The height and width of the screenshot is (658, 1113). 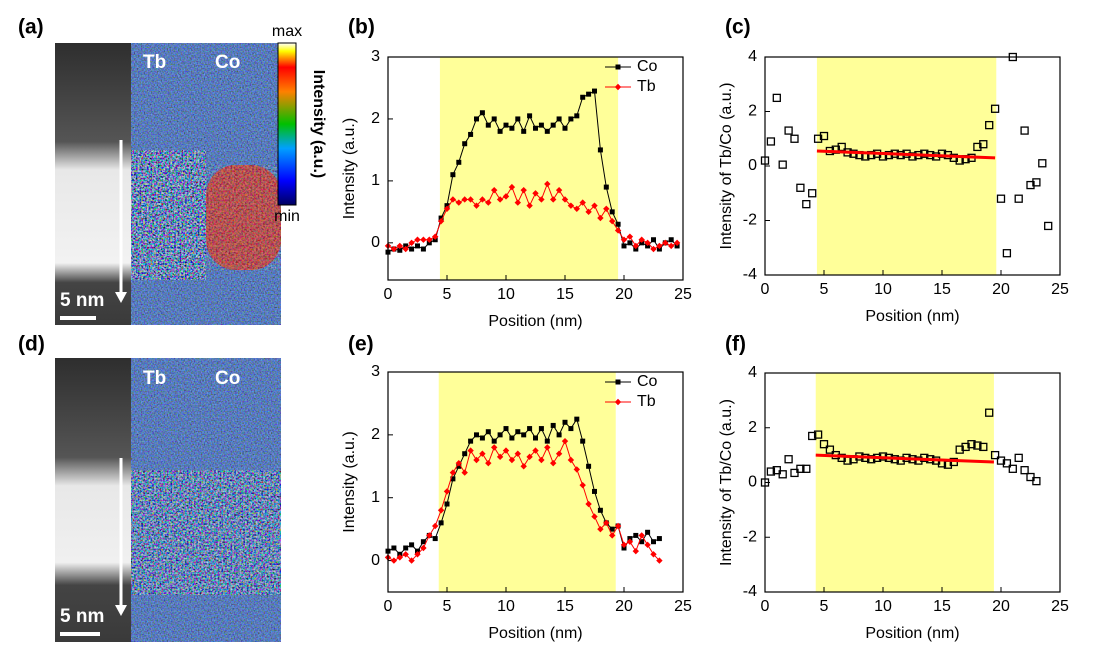 What do you see at coordinates (646, 401) in the screenshot?
I see `legend-label: Tb` at bounding box center [646, 401].